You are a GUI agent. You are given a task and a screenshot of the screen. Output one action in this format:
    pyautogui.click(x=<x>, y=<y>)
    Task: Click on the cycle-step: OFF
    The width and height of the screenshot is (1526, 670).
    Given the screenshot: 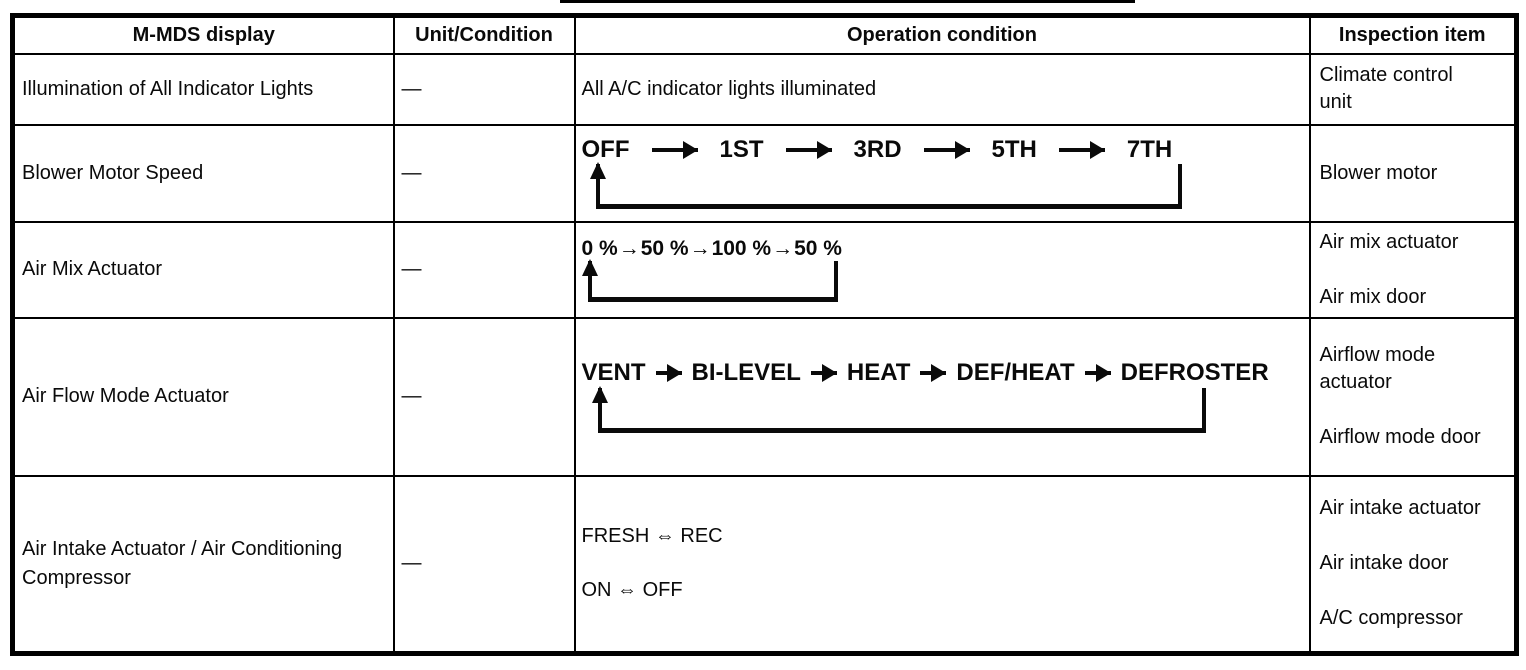 What is the action you would take?
    pyautogui.click(x=605, y=149)
    